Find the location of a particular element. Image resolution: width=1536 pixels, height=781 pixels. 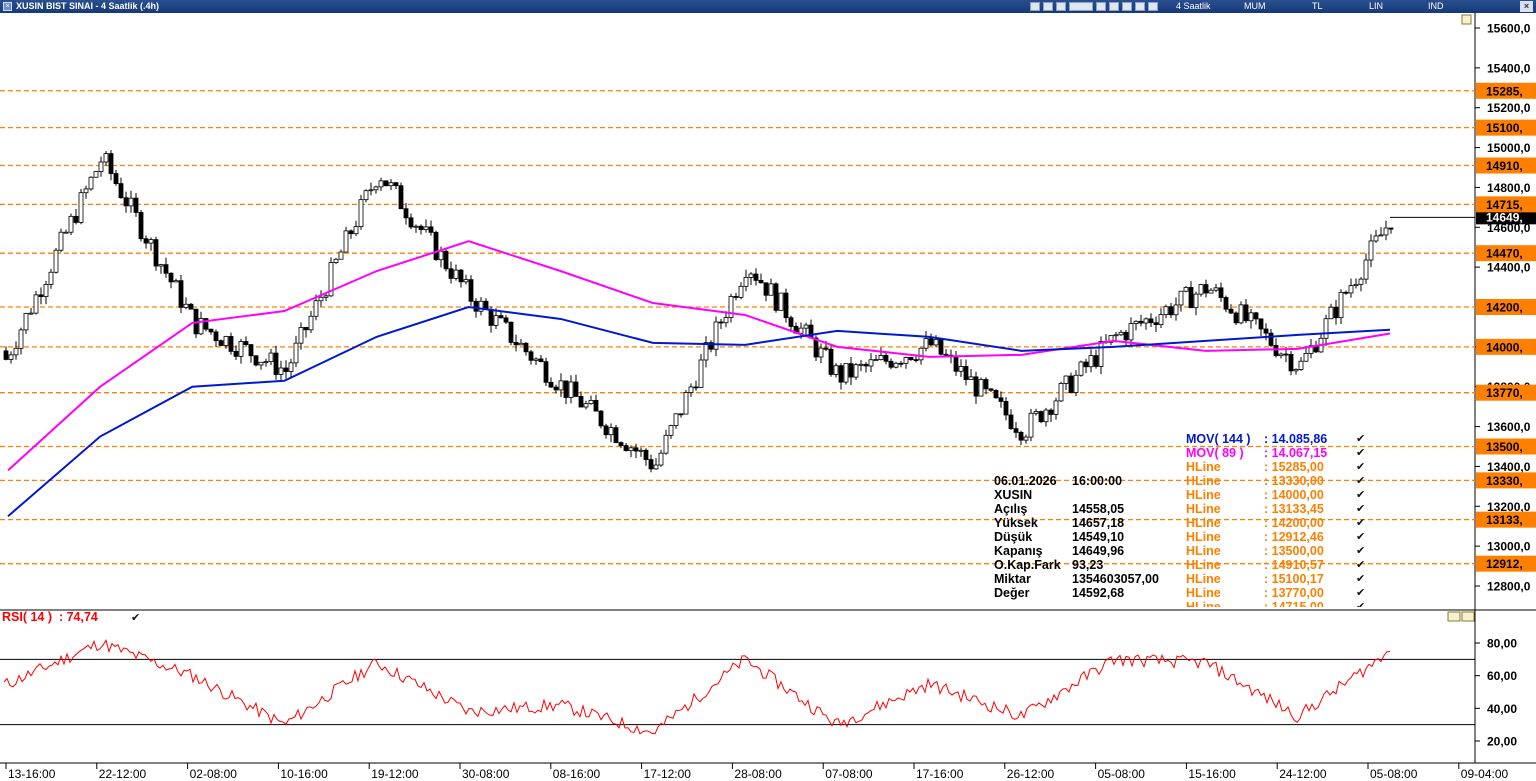

legend-name: HLine is located at coordinates (1203, 565).